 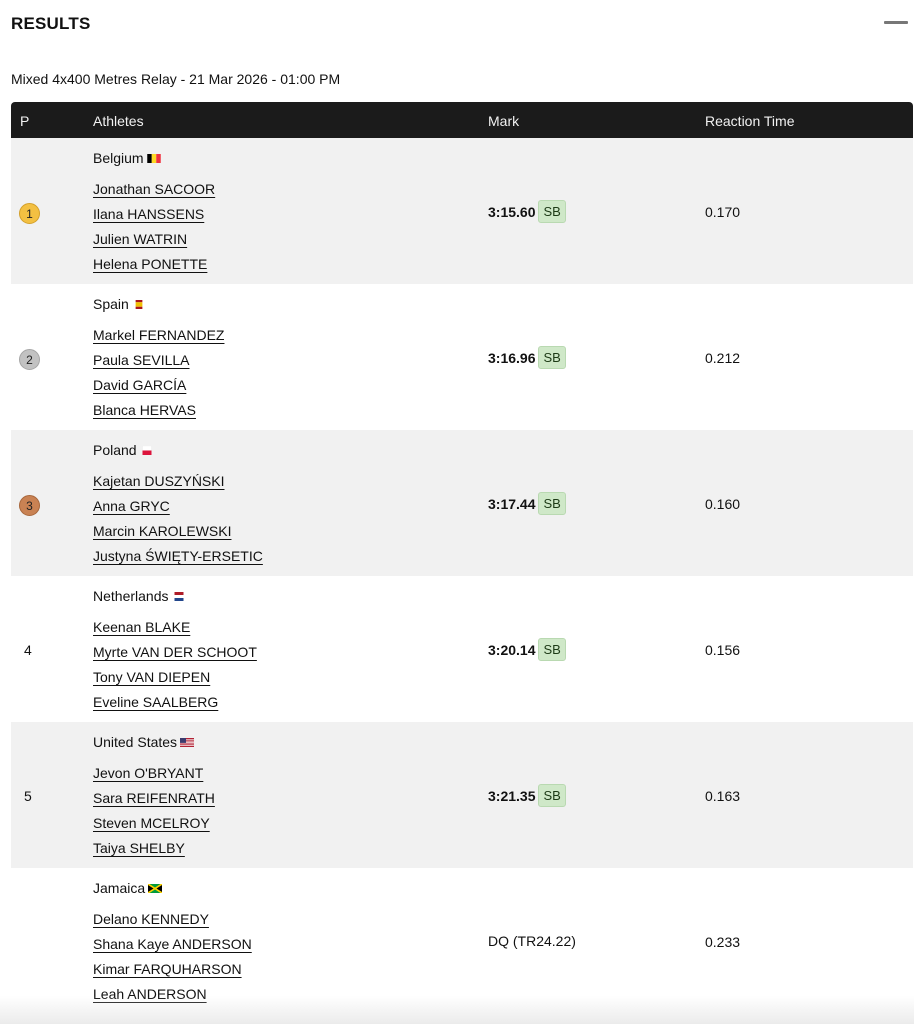 What do you see at coordinates (142, 627) in the screenshot?
I see `athlete-link: Keenan BLAKE` at bounding box center [142, 627].